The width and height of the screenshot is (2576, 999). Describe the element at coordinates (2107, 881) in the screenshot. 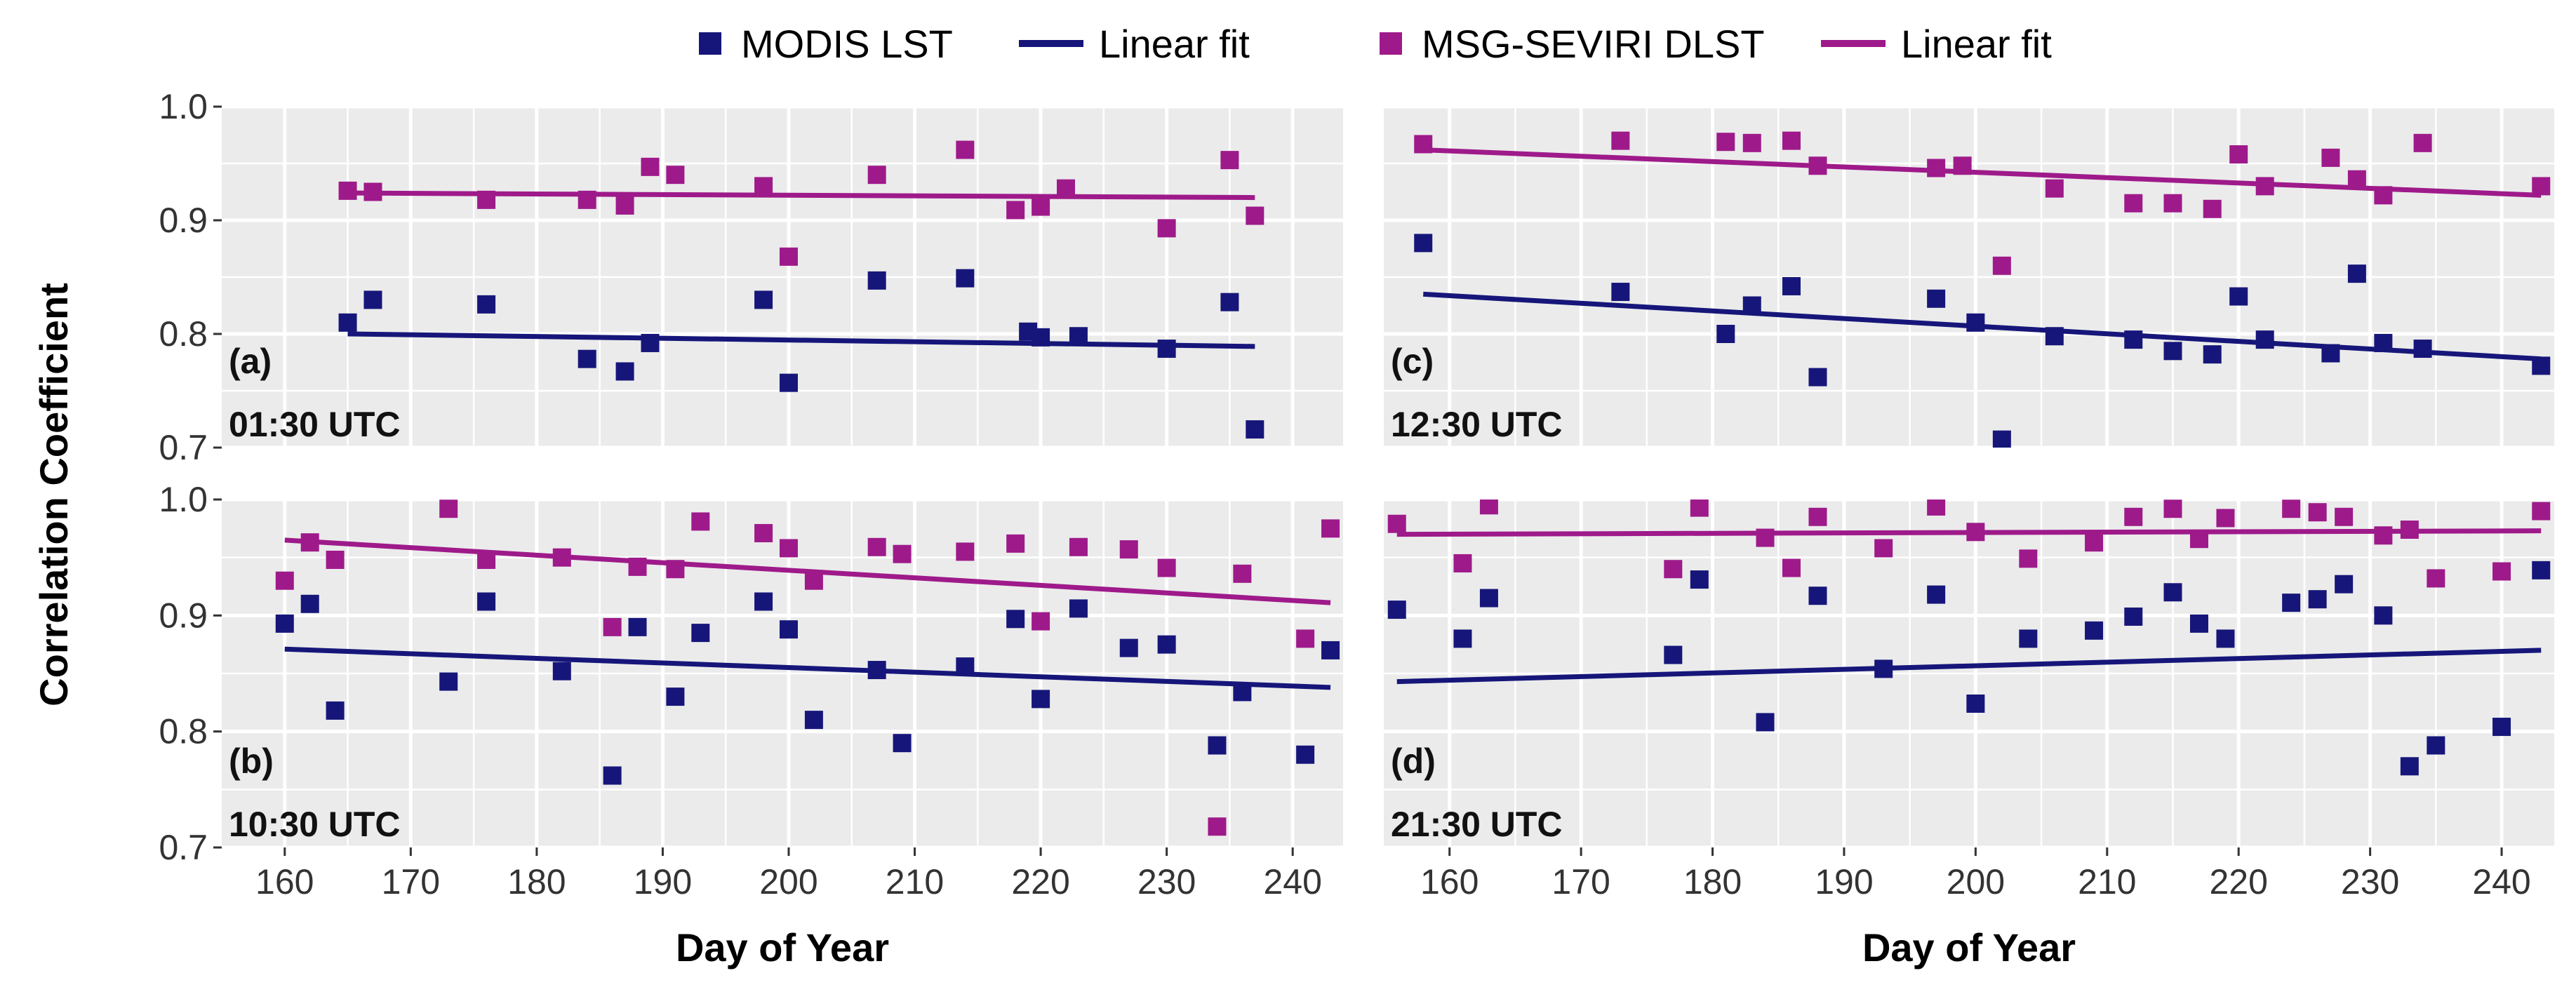

I see `x-tick-label: 210` at that location.